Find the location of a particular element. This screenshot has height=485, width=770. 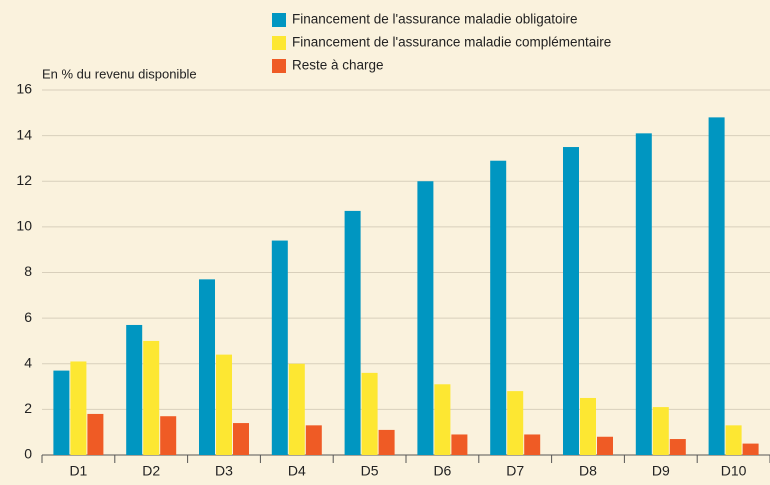

y-tick-label: 16 is located at coordinates (24, 89).